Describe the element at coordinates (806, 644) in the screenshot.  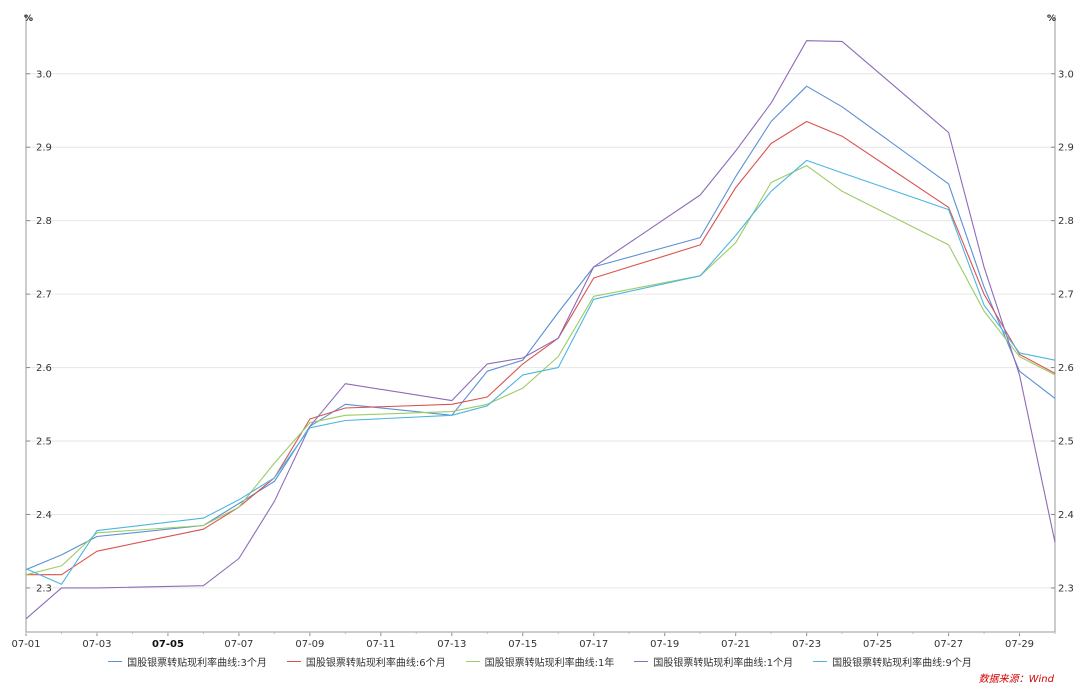
I see `x-tick-label: 07-23` at that location.